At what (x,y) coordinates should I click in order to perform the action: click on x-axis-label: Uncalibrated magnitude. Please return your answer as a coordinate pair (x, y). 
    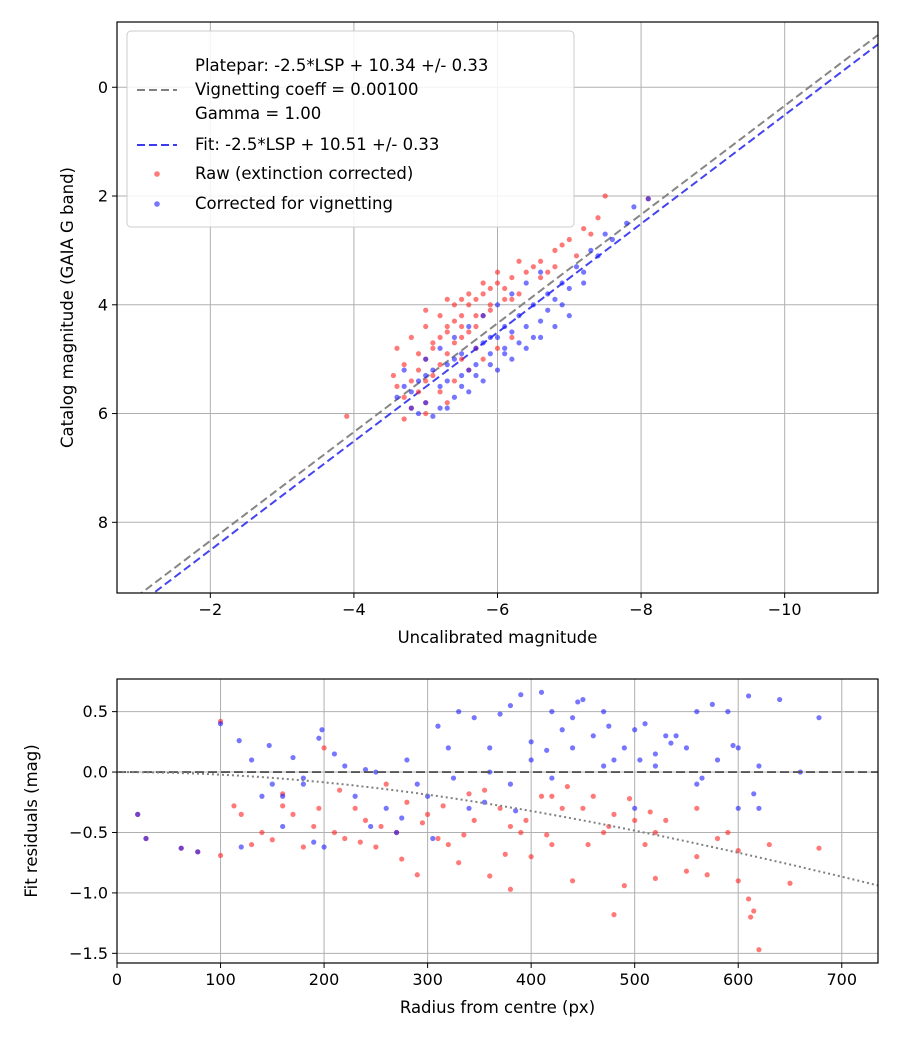
    Looking at the image, I should click on (498, 637).